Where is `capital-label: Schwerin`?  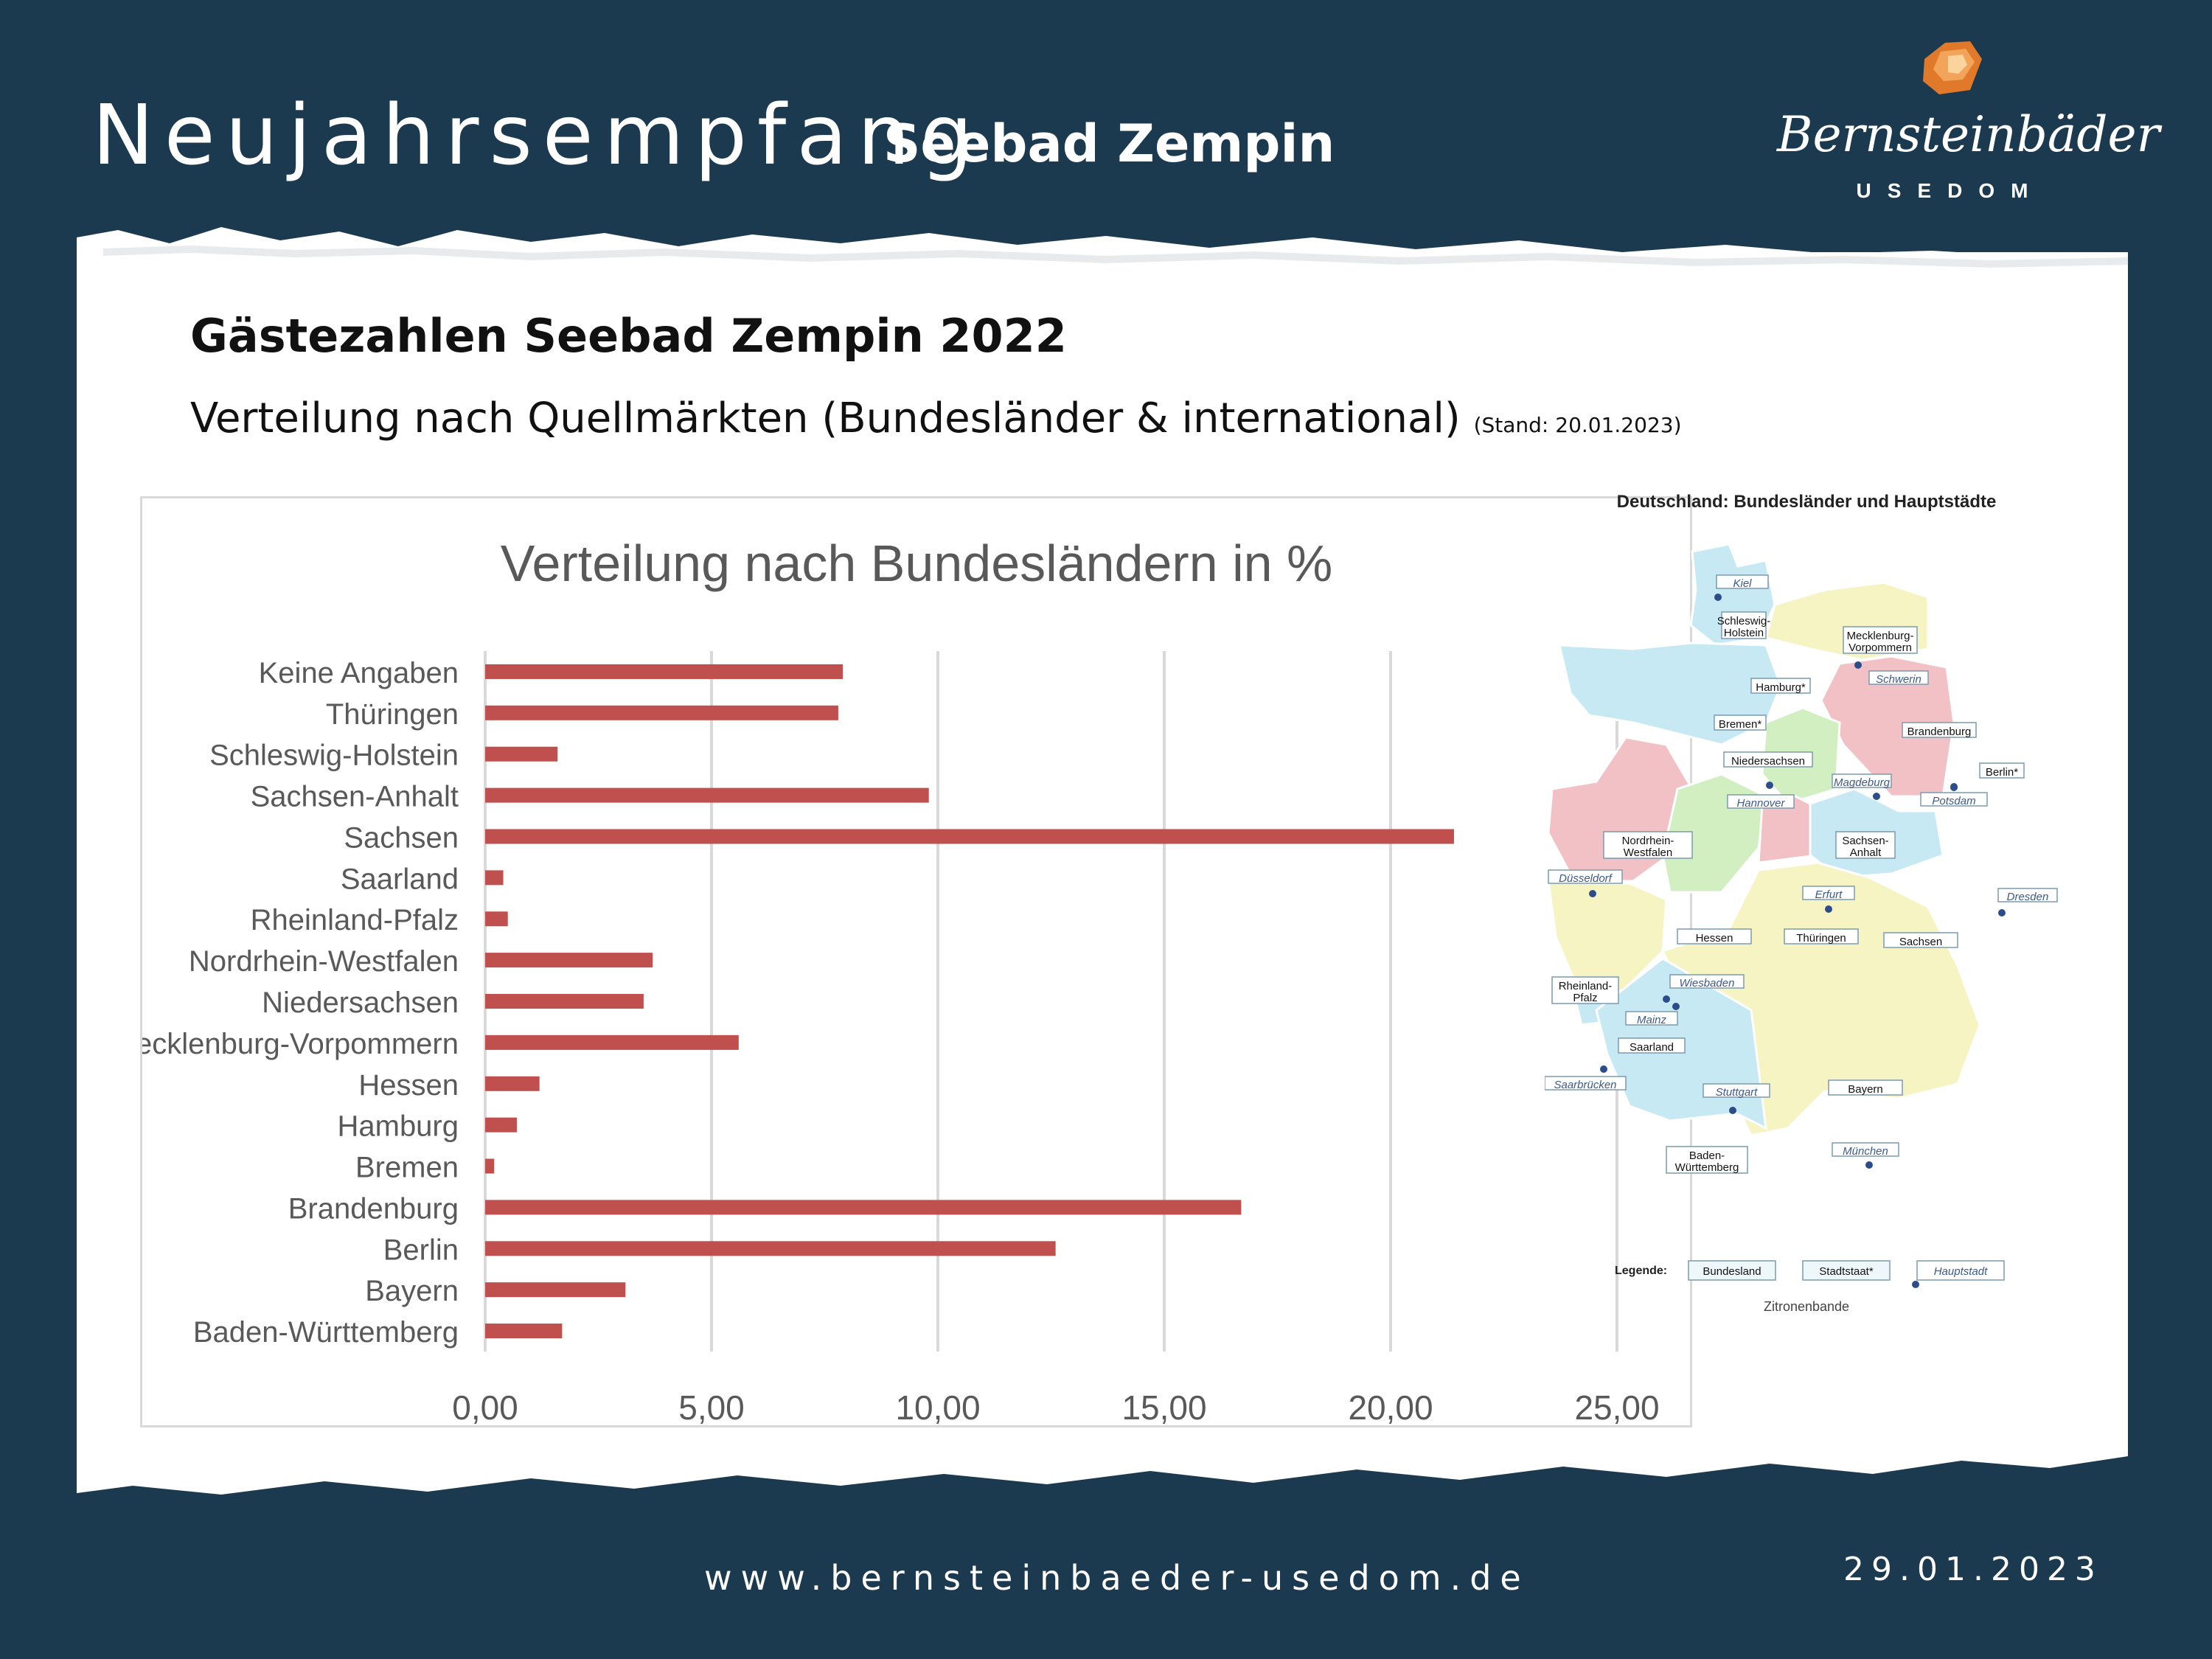 capital-label: Schwerin is located at coordinates (1898, 679).